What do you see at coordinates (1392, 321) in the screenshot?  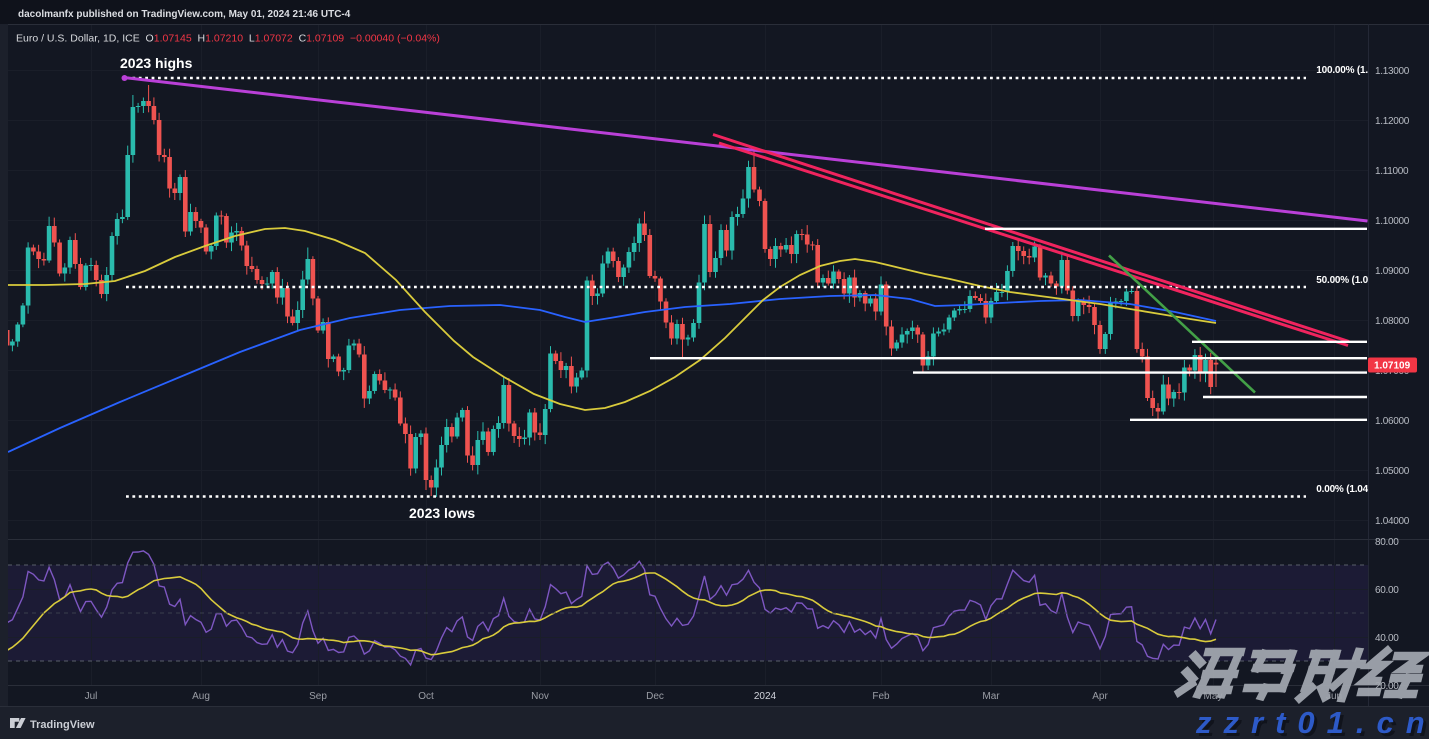 I see `svg-text: 1.08000` at bounding box center [1392, 321].